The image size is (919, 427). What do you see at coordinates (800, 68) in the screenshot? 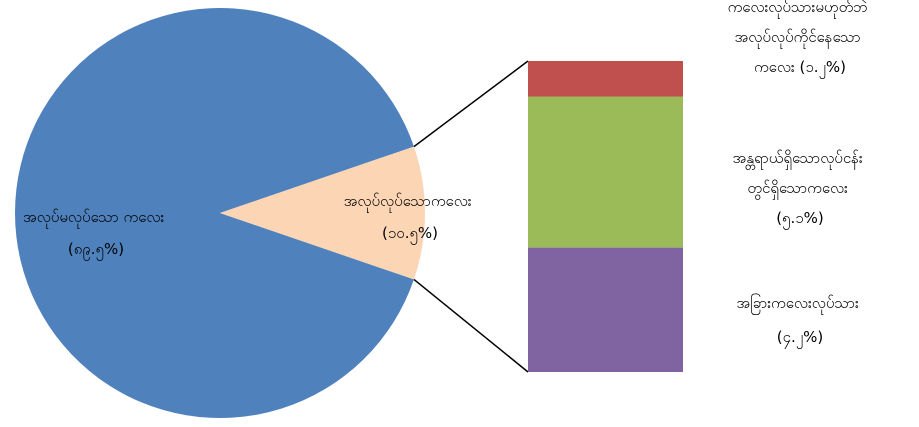
I see `segment-label-notlabour-line3: ကလေး (၁.၂%)` at bounding box center [800, 68].